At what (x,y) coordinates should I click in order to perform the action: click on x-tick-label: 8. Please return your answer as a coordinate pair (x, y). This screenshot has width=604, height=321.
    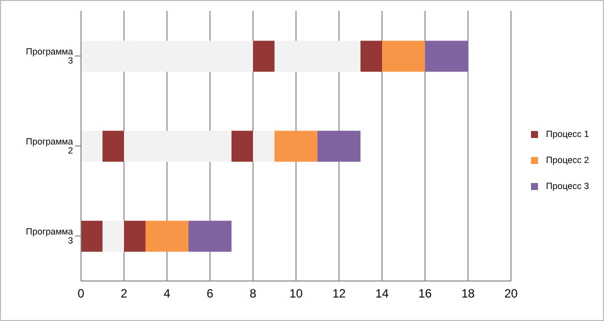
    Looking at the image, I should click on (253, 293).